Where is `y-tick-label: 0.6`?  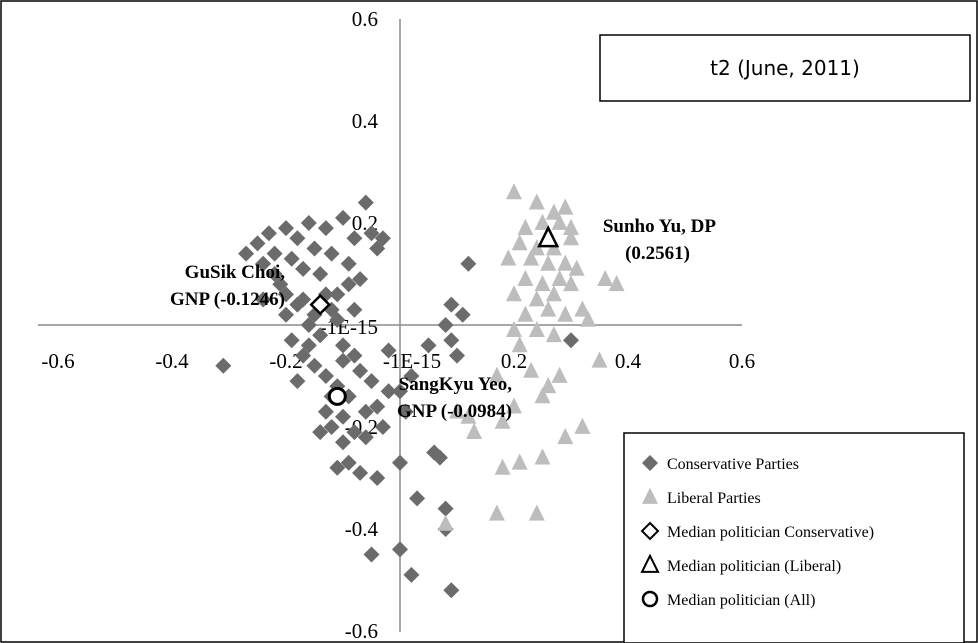 y-tick-label: 0.6 is located at coordinates (365, 19).